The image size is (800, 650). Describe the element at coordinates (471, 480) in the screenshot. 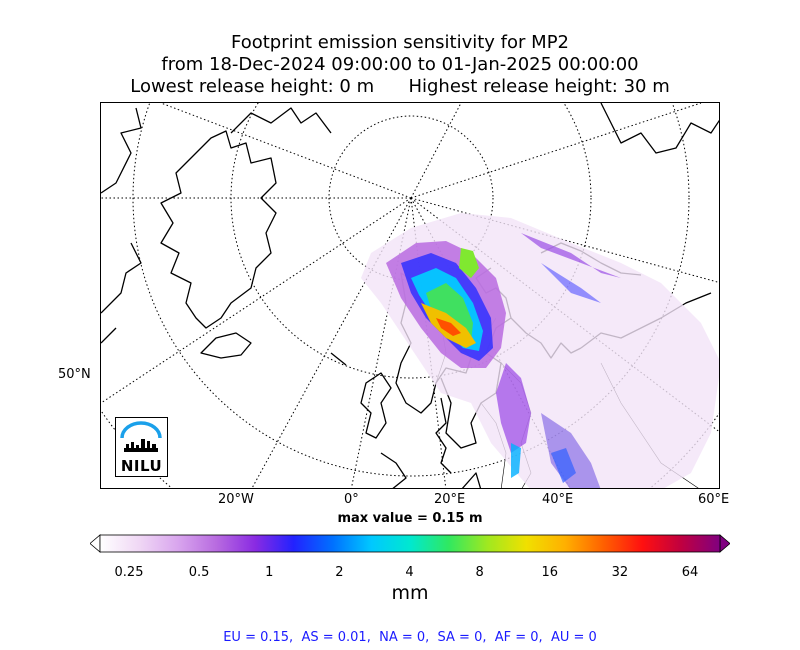

I see `adriatic-coast` at that location.